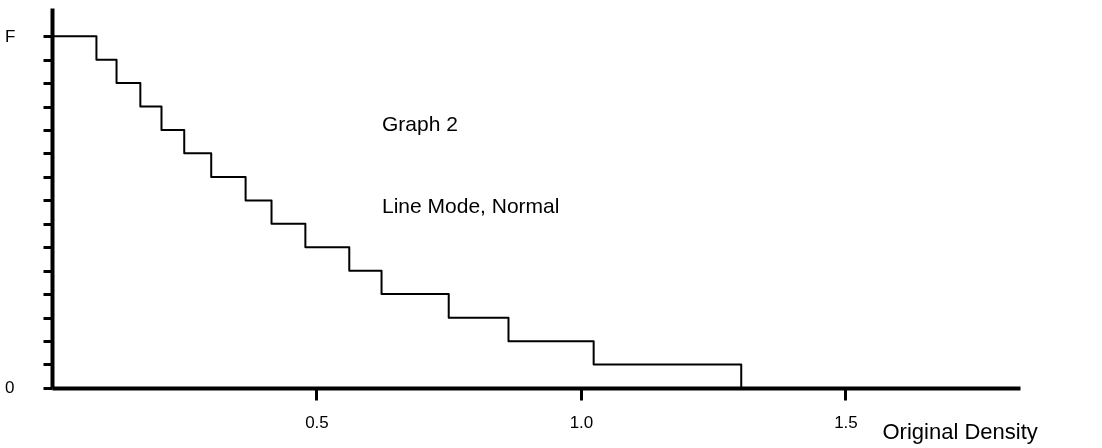  I want to click on x-tick-label: 1.0, so click(581, 422).